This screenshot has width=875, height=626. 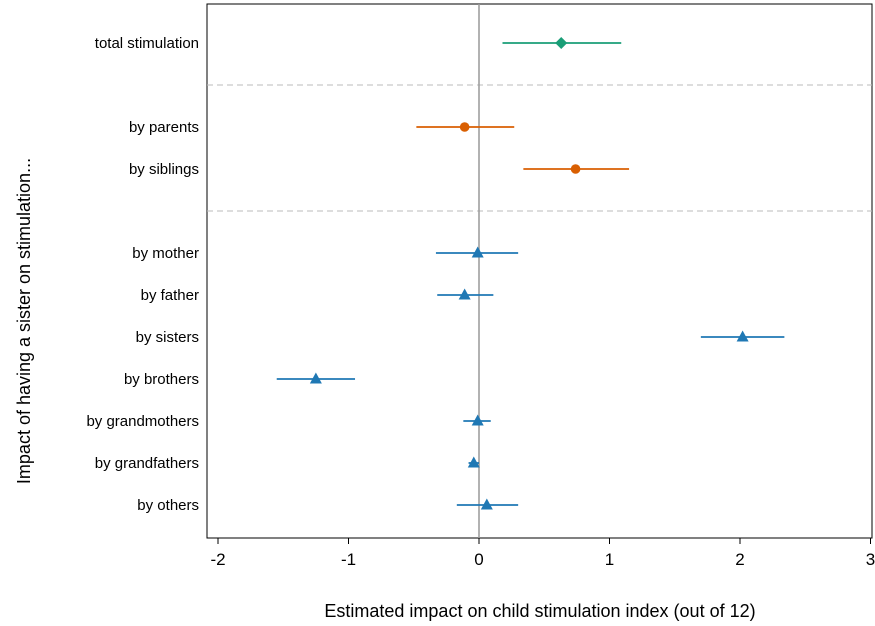 I want to click on category-label: by others, so click(x=168, y=505).